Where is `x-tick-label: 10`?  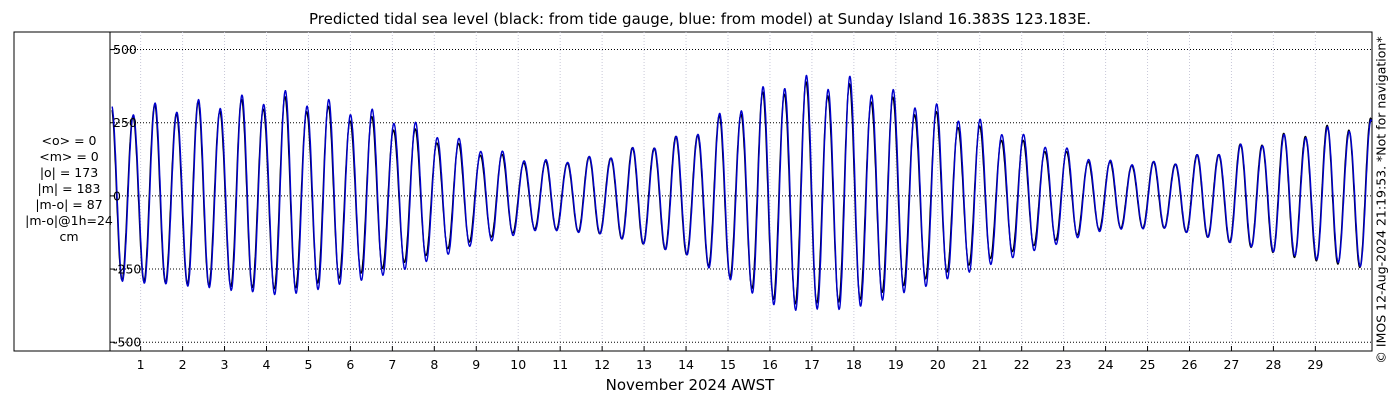
x-tick-label: 10 is located at coordinates (518, 364).